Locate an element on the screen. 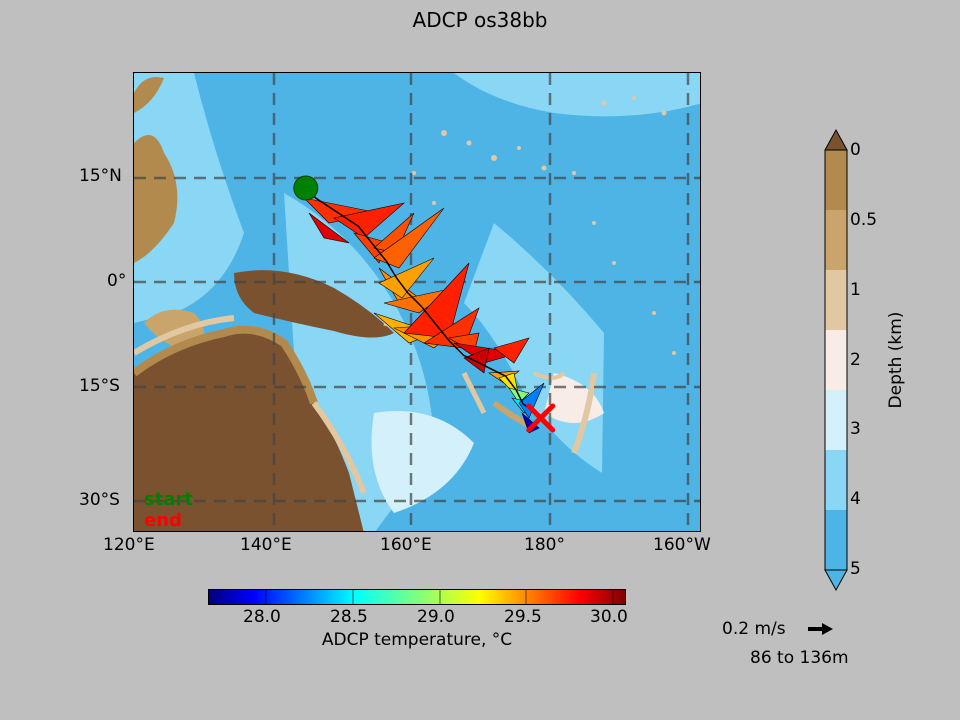 The height and width of the screenshot is (720, 960). temp-colorbar-label: ADCP temperature, °C is located at coordinates (417, 640).